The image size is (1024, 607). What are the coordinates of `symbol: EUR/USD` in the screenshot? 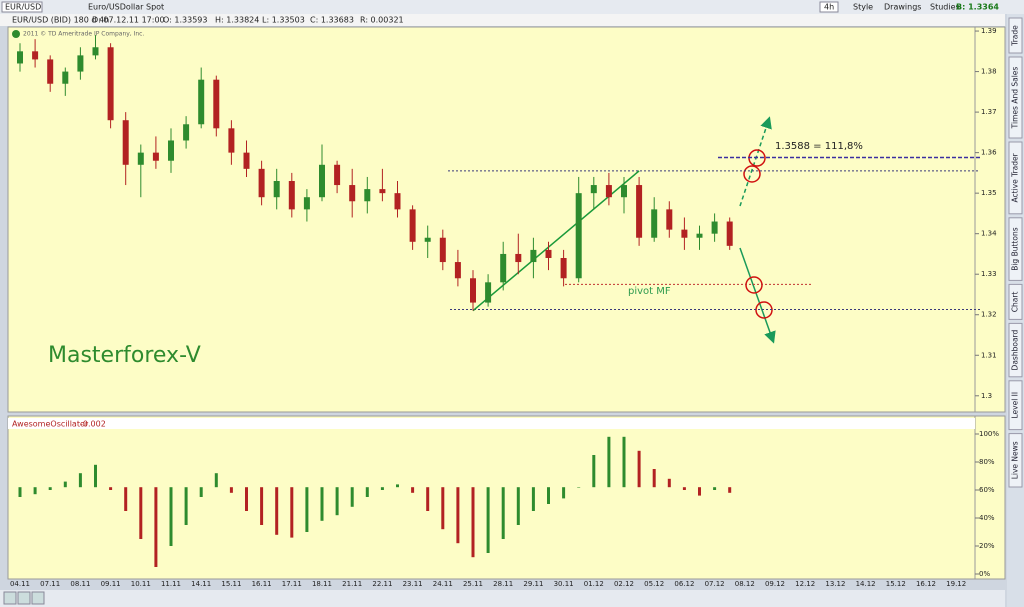 It's located at (23, 7).